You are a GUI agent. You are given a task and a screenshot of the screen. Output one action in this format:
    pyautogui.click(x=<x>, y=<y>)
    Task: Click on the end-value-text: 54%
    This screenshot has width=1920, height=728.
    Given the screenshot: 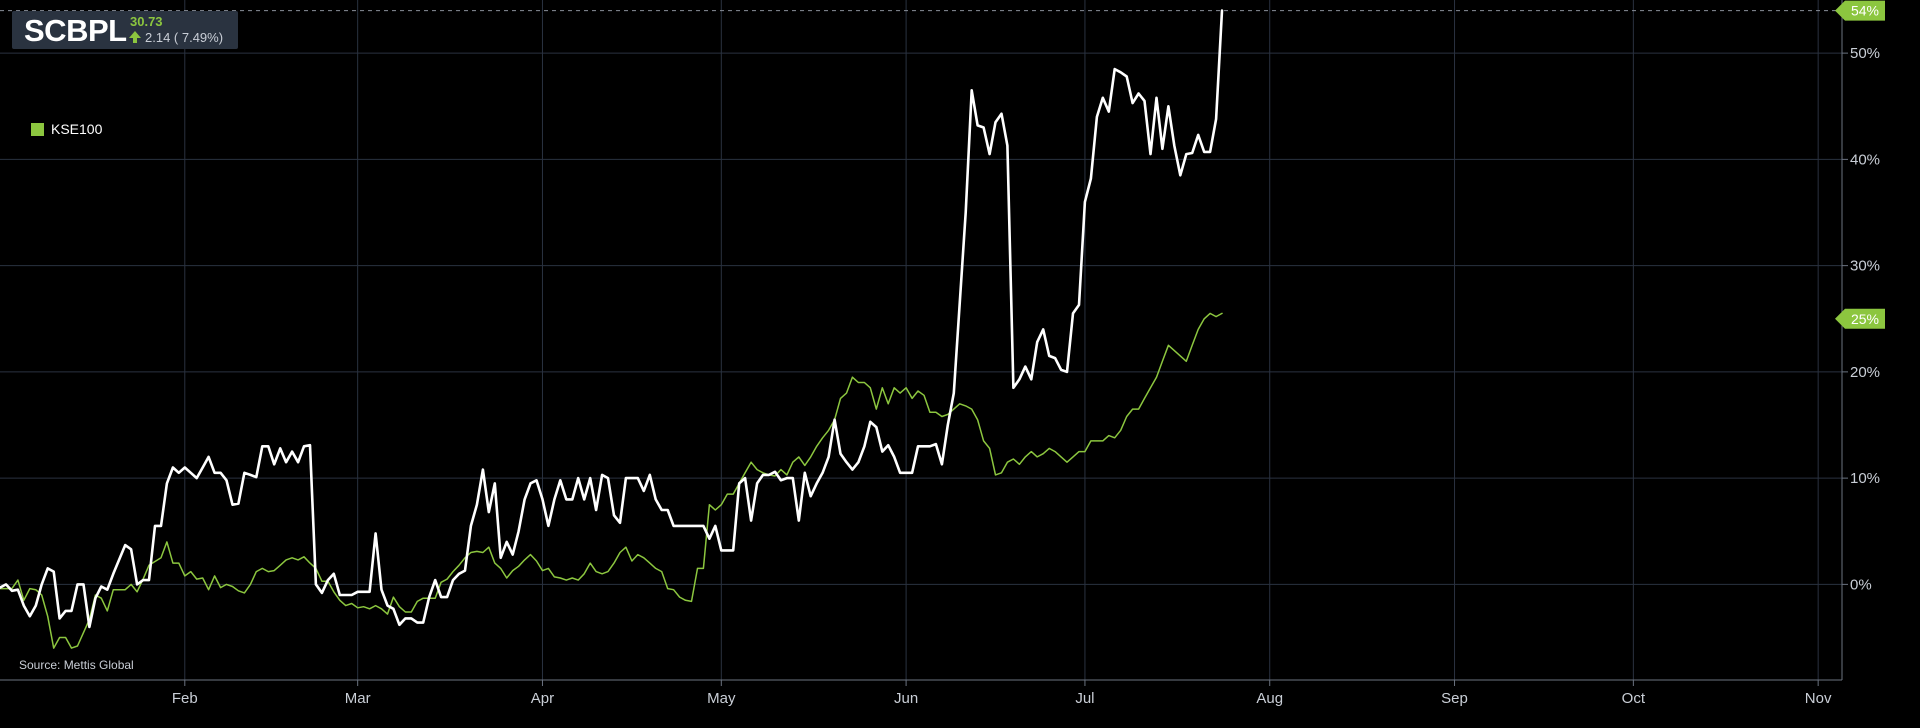 What is the action you would take?
    pyautogui.click(x=1865, y=11)
    